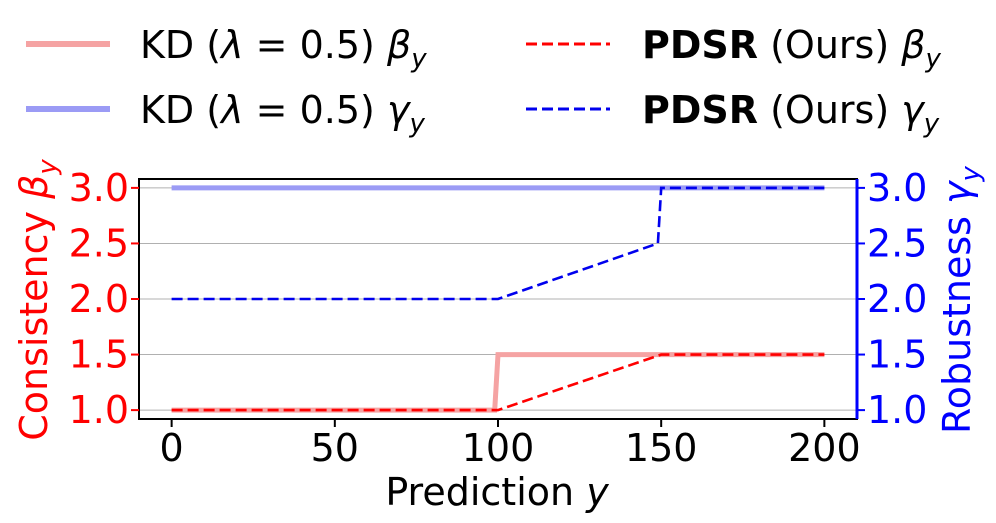 The width and height of the screenshot is (996, 523). I want to click on legend-entry-kd-gamma: KD (λ = 0.5) γy, so click(225, 113).